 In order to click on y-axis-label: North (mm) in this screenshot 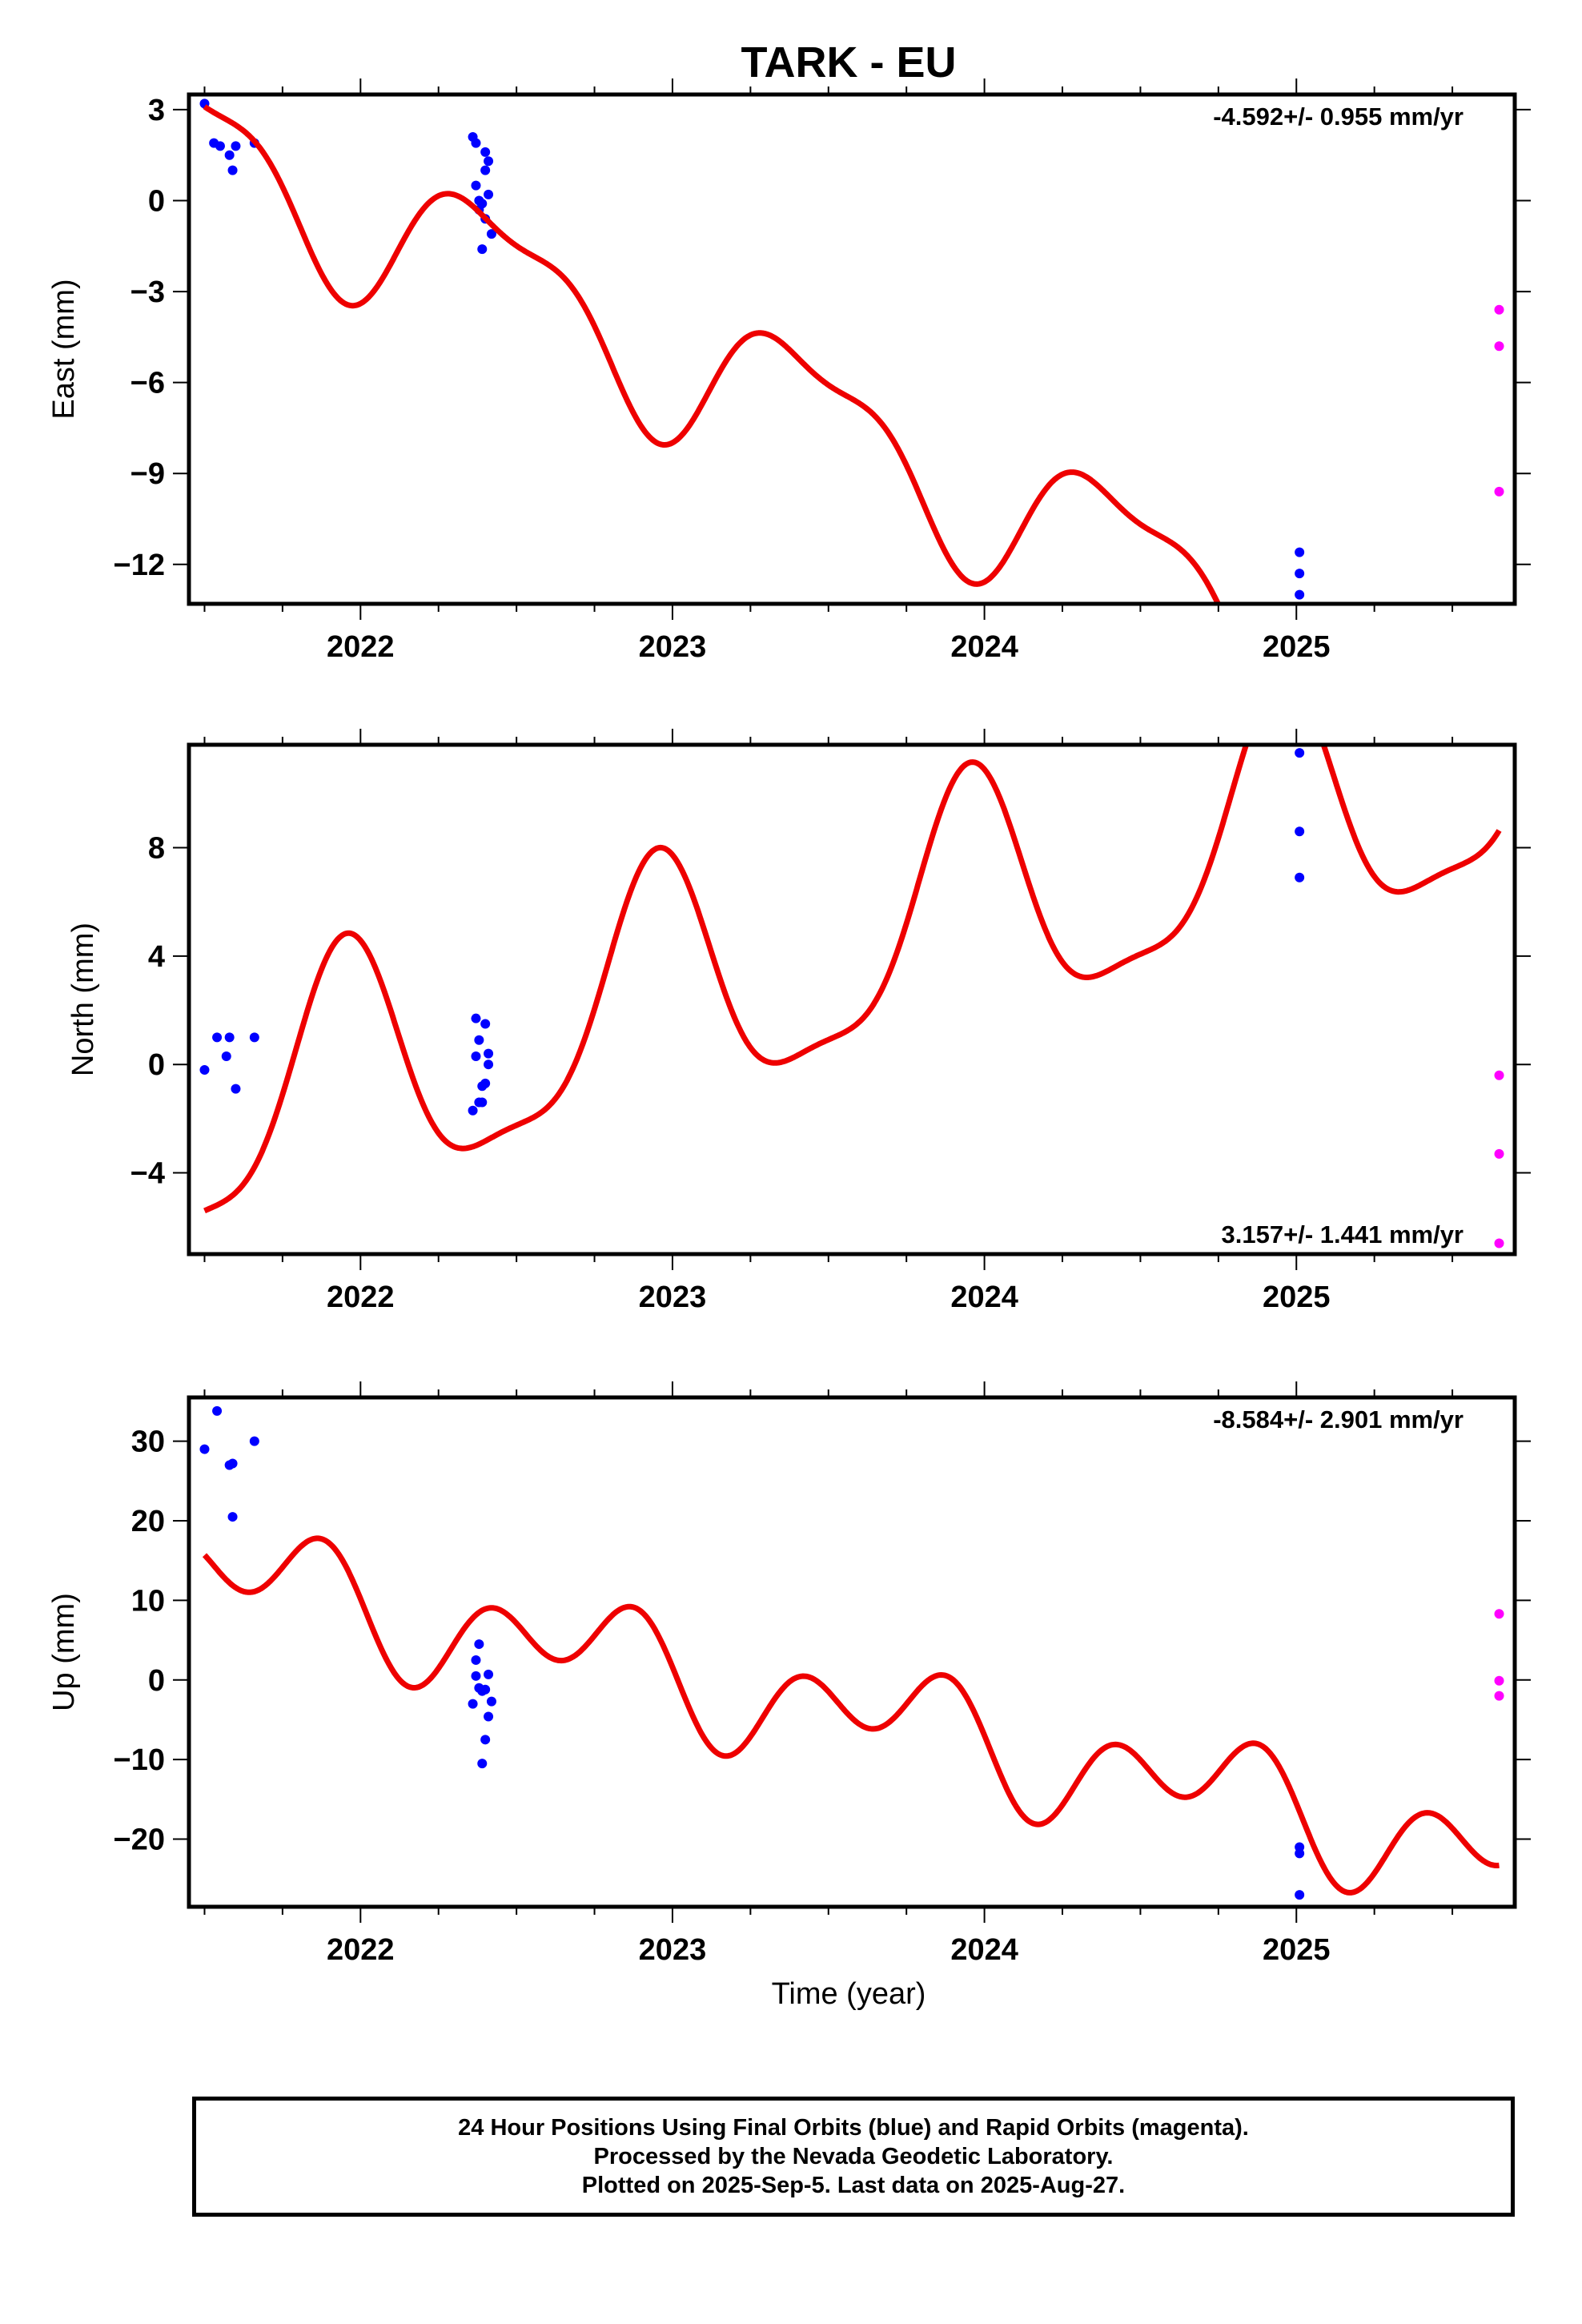, I will do `click(83, 1000)`.